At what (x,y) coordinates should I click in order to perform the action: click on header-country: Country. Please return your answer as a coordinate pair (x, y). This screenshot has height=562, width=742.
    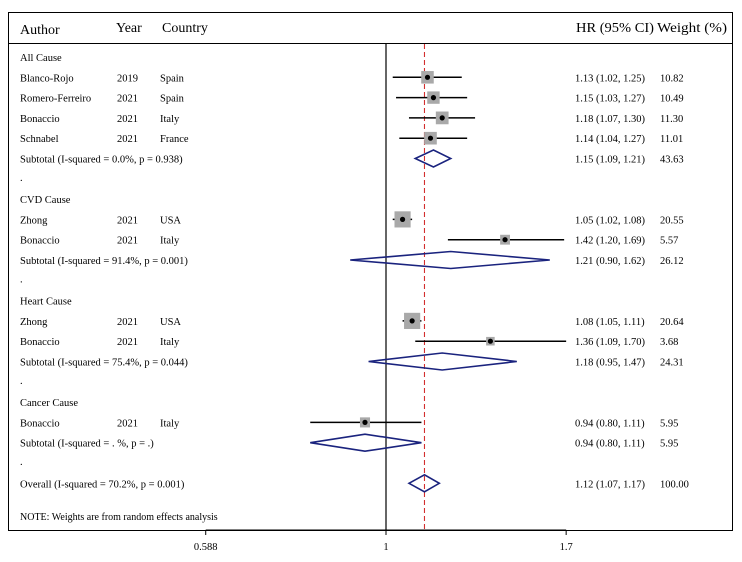
    Looking at the image, I should click on (185, 28).